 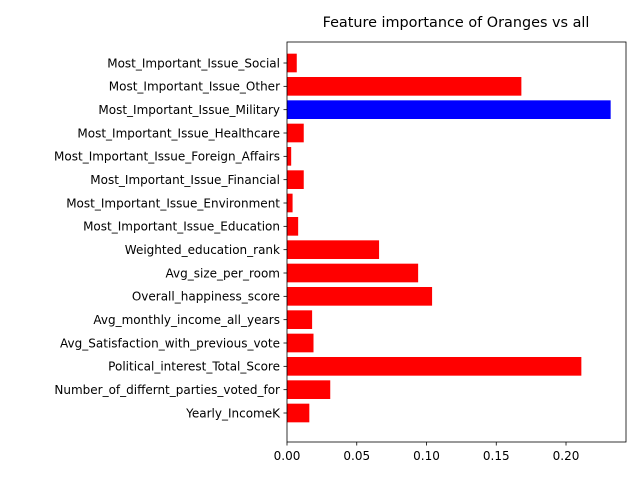 I want to click on x-tick-label-4: 0.20, so click(x=566, y=456).